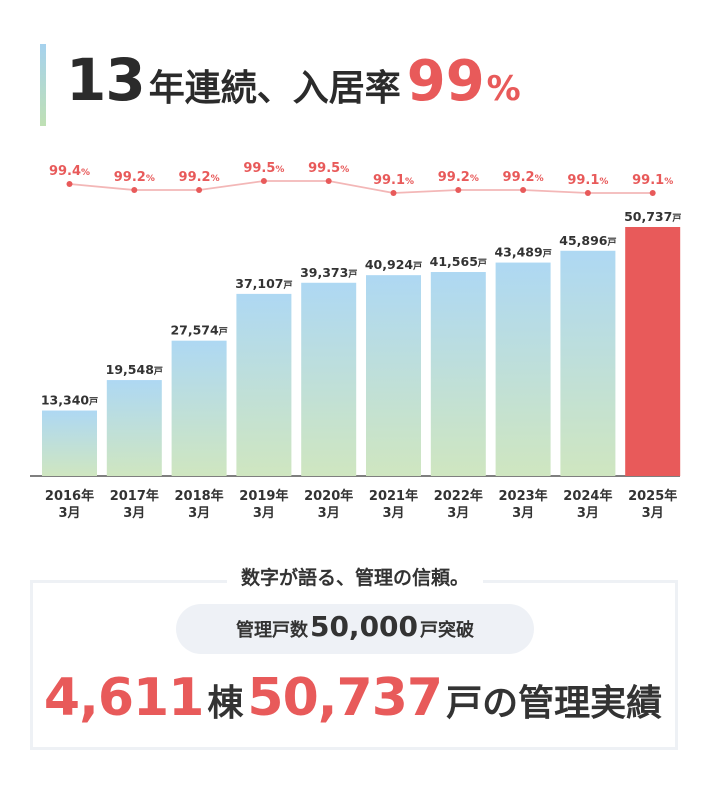 This screenshot has width=710, height=796. What do you see at coordinates (198, 330) in the screenshot?
I see `bar-label-2: 27,574戸` at bounding box center [198, 330].